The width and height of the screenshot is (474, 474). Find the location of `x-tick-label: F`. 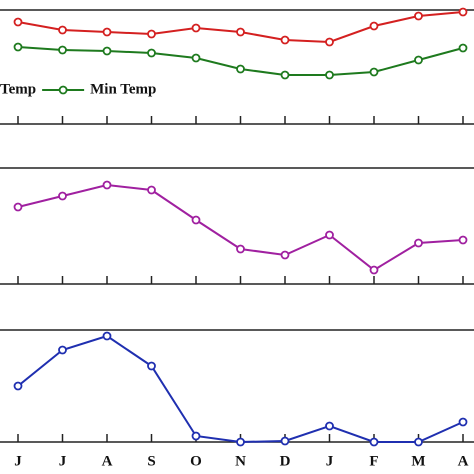

x-tick-label: F is located at coordinates (373, 461).